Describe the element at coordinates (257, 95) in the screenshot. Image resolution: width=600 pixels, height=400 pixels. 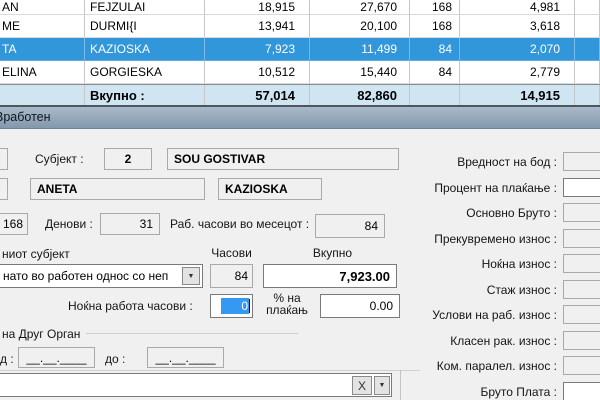
I see `total-amount1: 57,014` at that location.